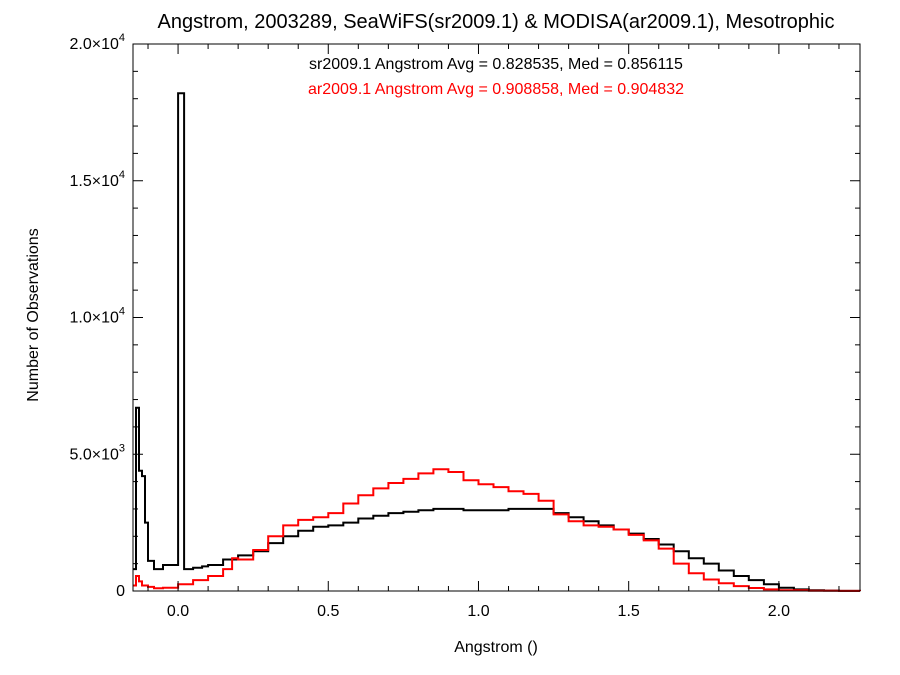 Image resolution: width=900 pixels, height=675 pixels. Describe the element at coordinates (178, 611) in the screenshot. I see `x-tick-label: 0.0` at that location.